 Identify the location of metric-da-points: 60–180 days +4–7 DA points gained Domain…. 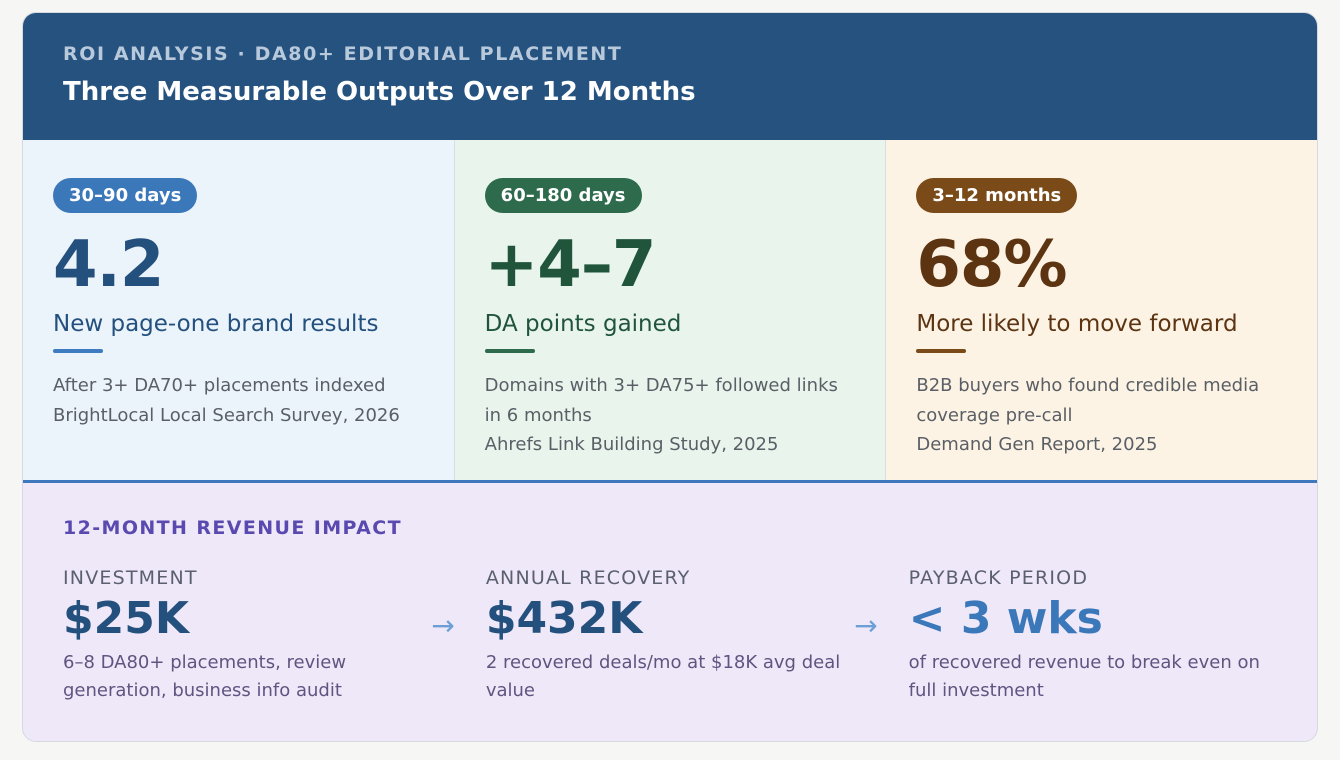
(669, 310).